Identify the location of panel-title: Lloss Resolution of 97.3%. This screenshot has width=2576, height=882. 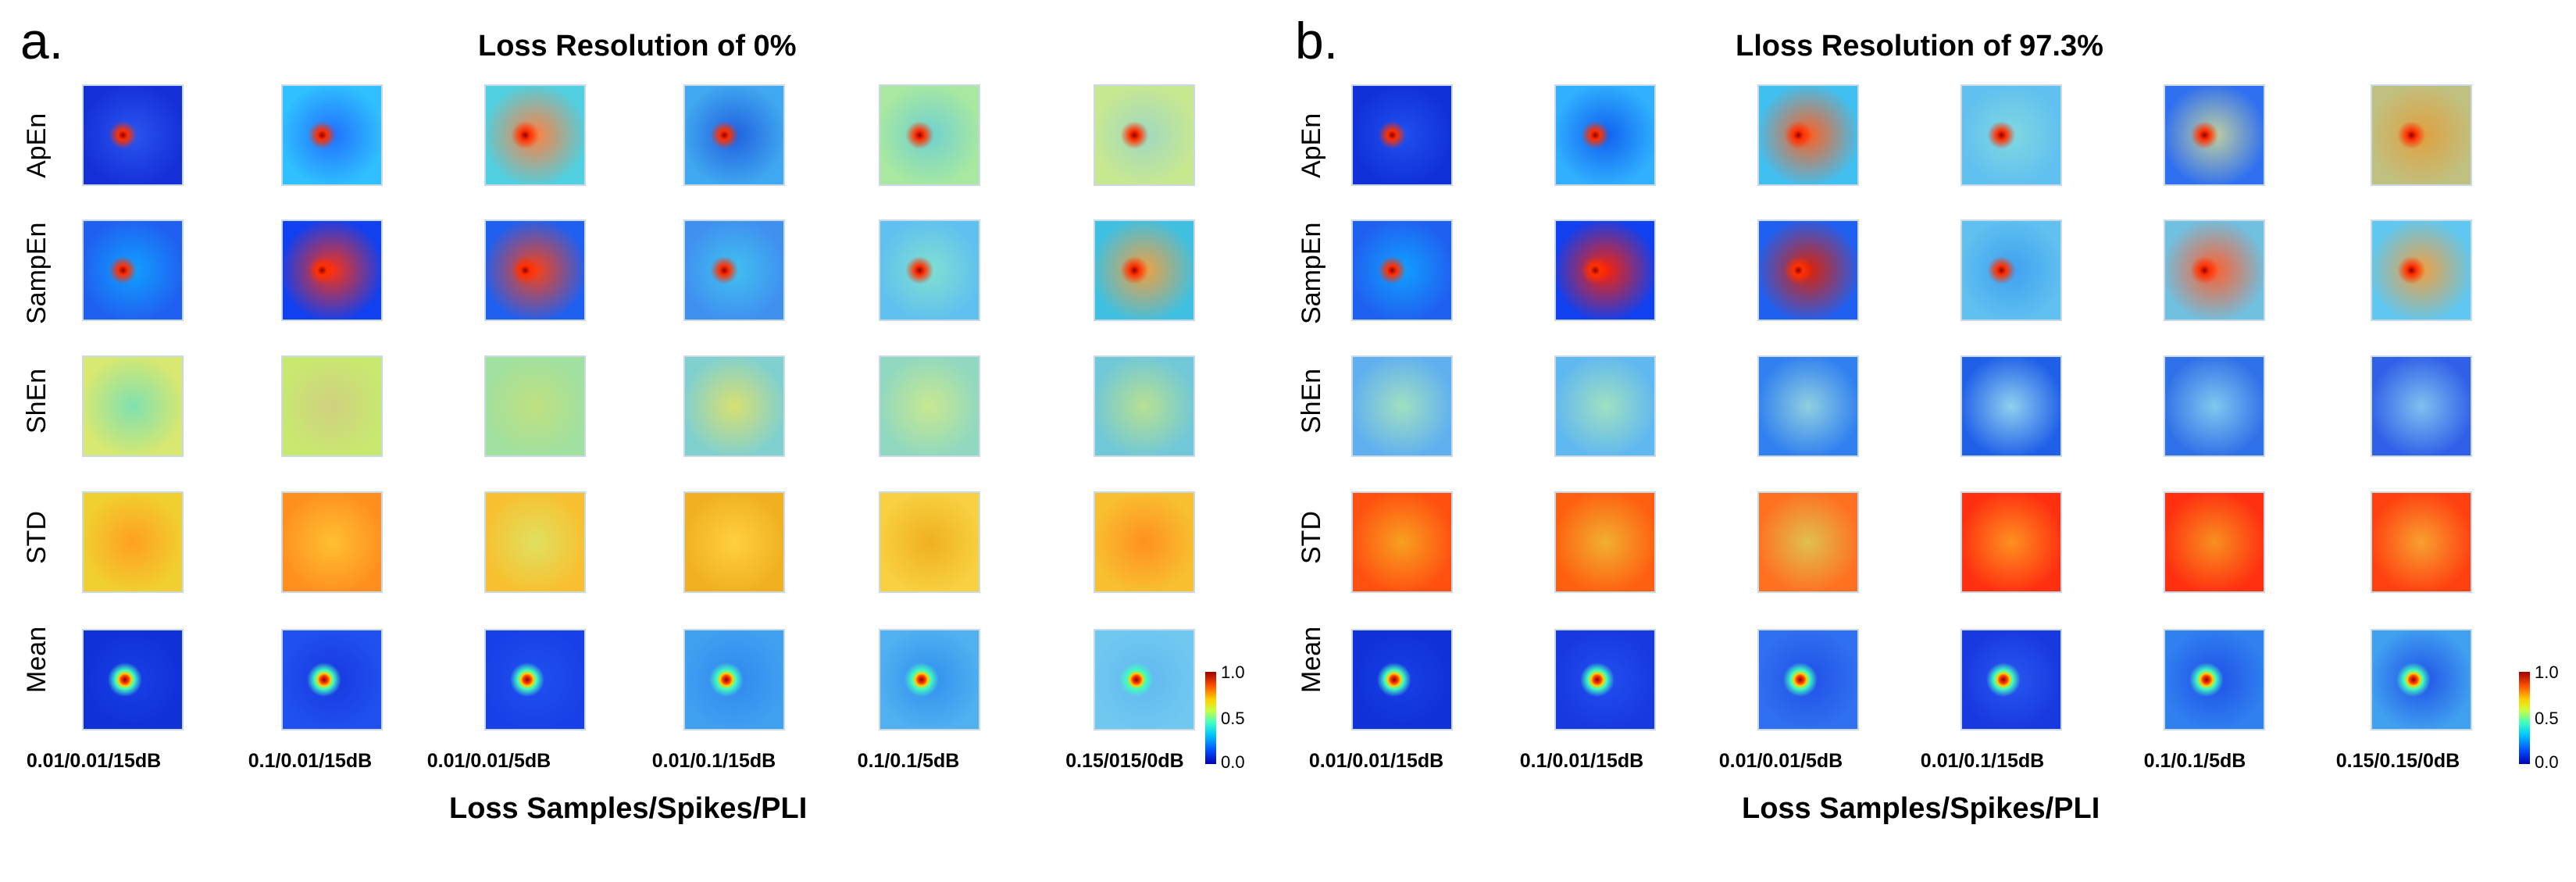
(1919, 46).